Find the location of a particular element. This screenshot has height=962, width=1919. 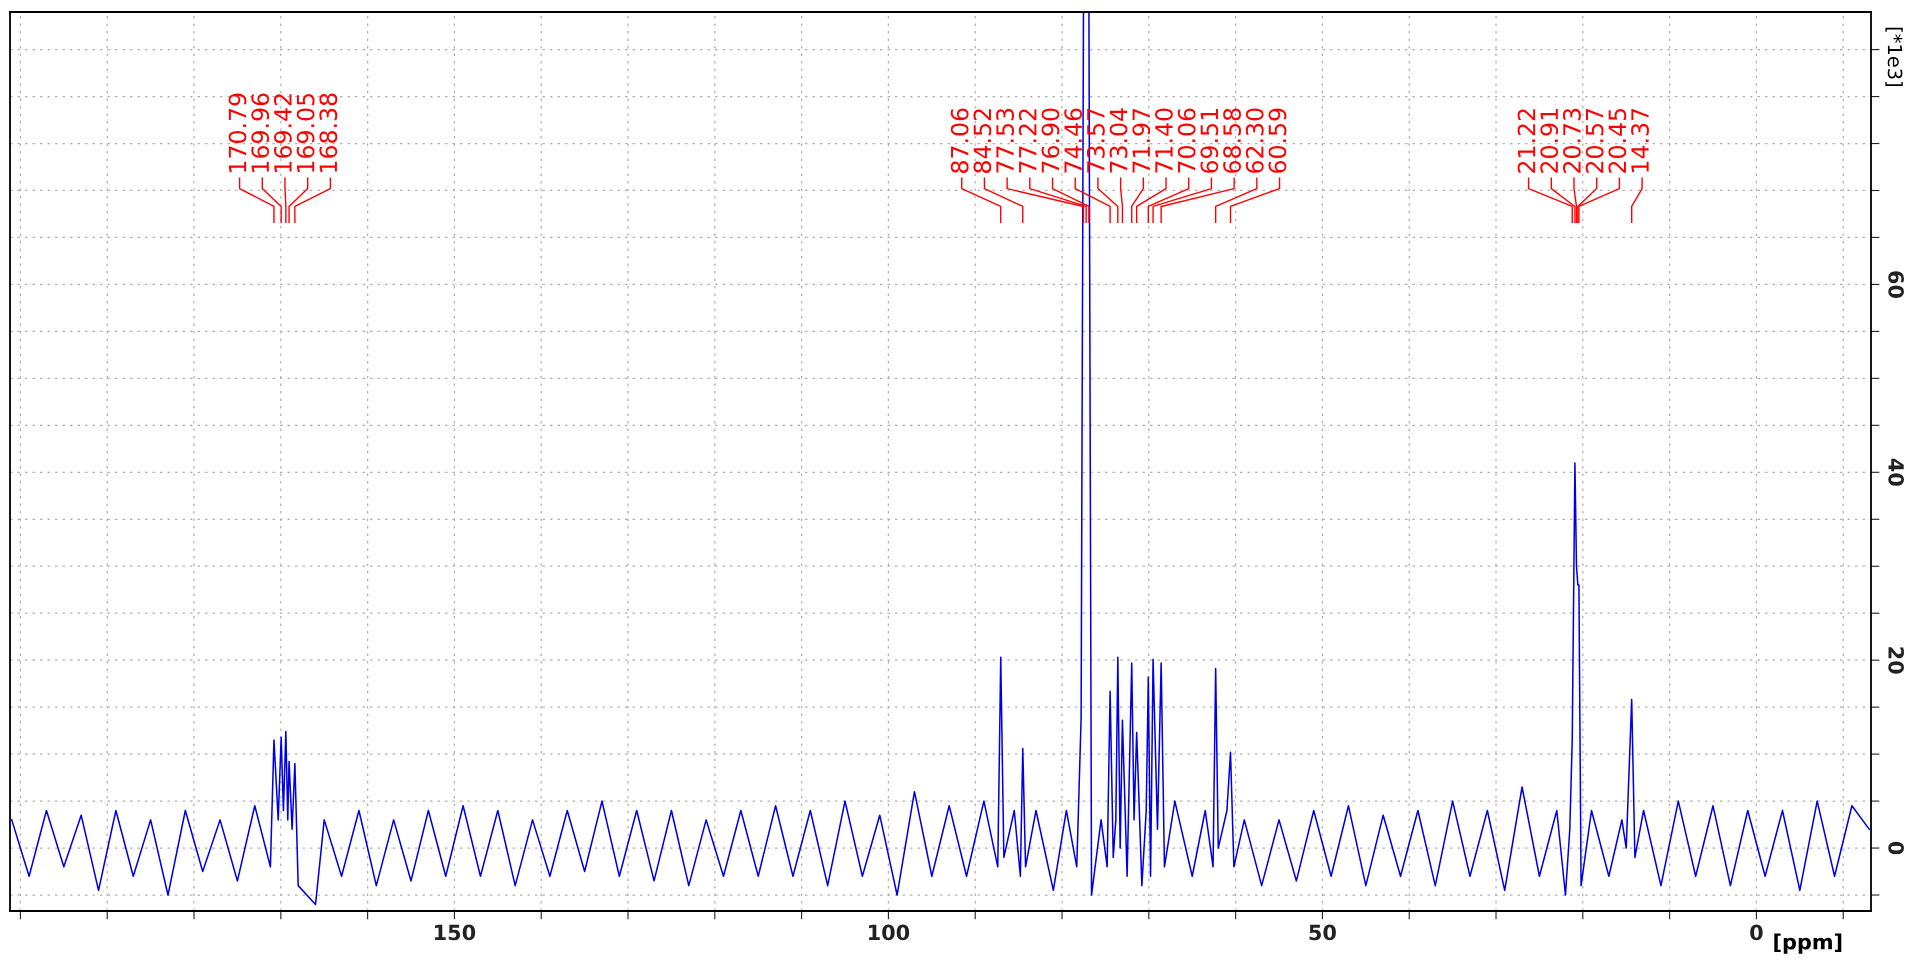

annotation: 71.40 is located at coordinates (1164, 140).